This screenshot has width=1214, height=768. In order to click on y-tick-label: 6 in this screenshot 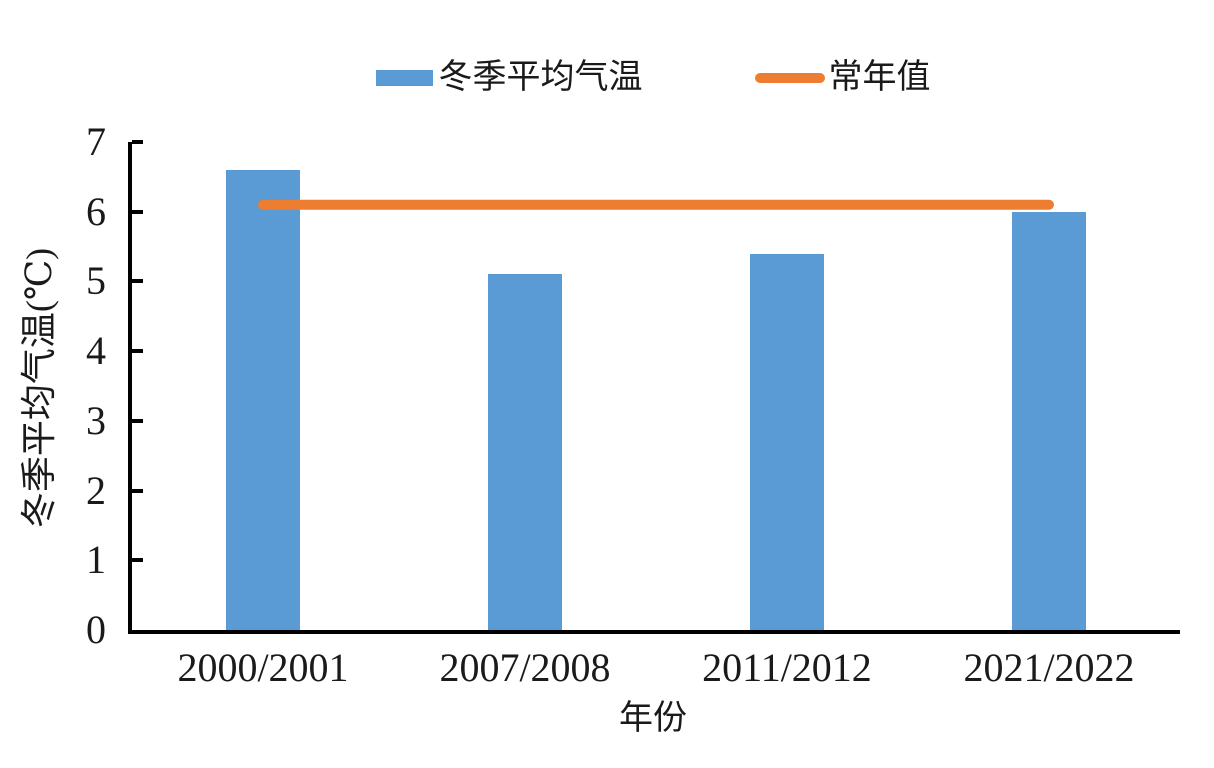, I will do `click(96, 211)`.